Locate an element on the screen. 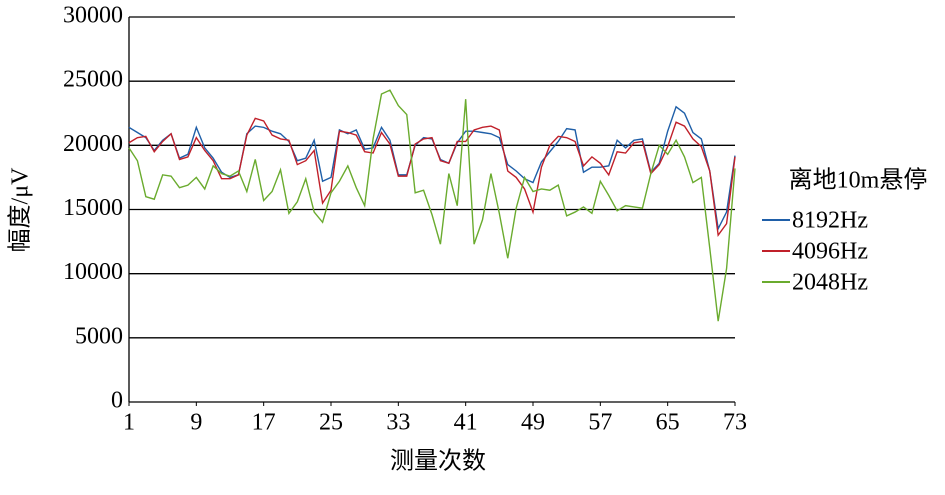 This screenshot has height=495, width=945. x-tick-label: 17 is located at coordinates (264, 423).